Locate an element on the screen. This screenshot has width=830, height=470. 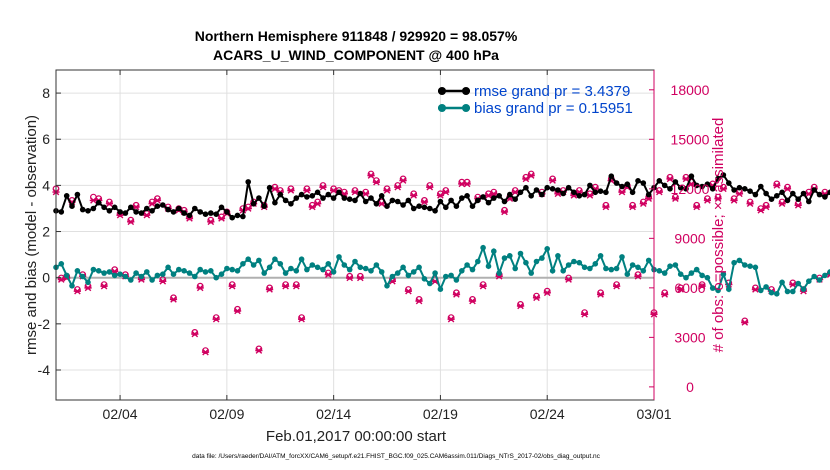
y-tick-label-left: 4 is located at coordinates (46, 185).